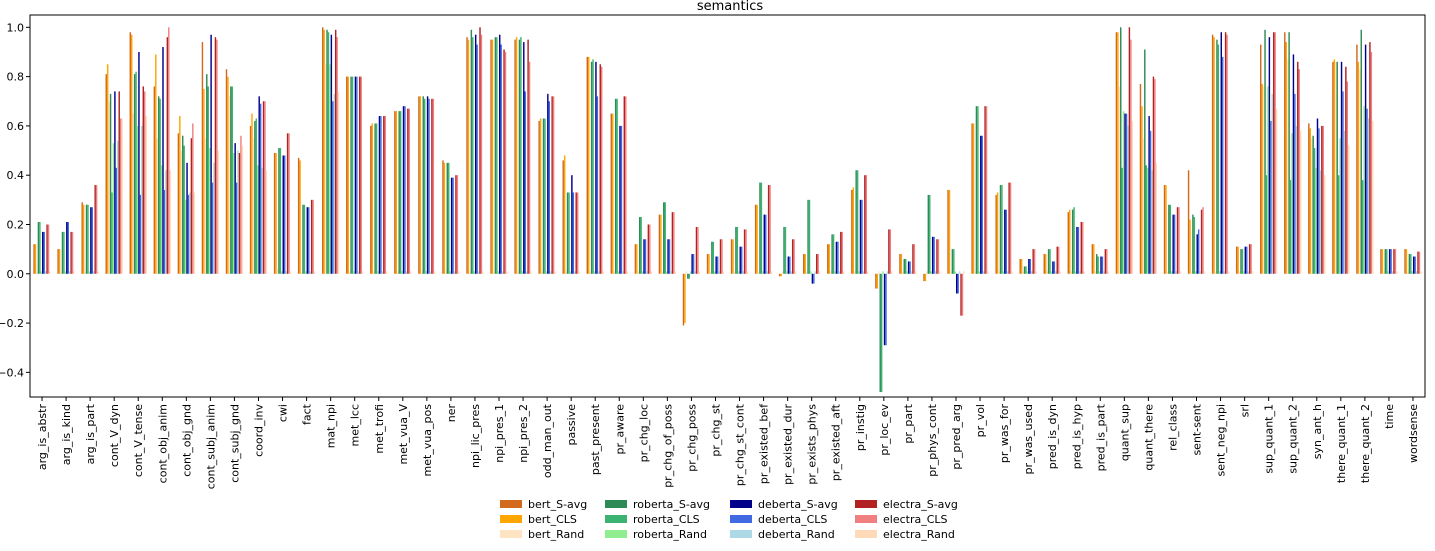  I want to click on bar-deberta_CLS-fact, so click(309, 240).